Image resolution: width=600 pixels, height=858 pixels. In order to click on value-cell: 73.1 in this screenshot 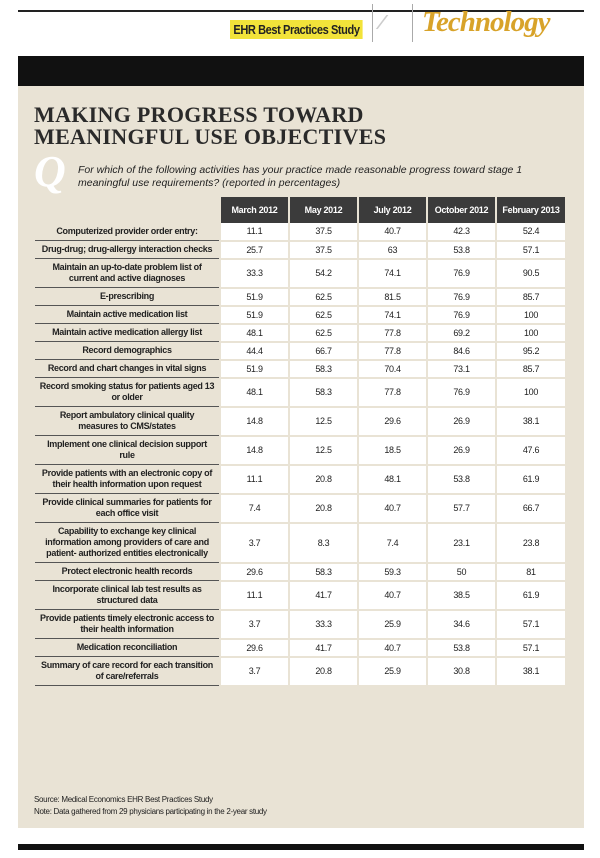, I will do `click(461, 369)`.